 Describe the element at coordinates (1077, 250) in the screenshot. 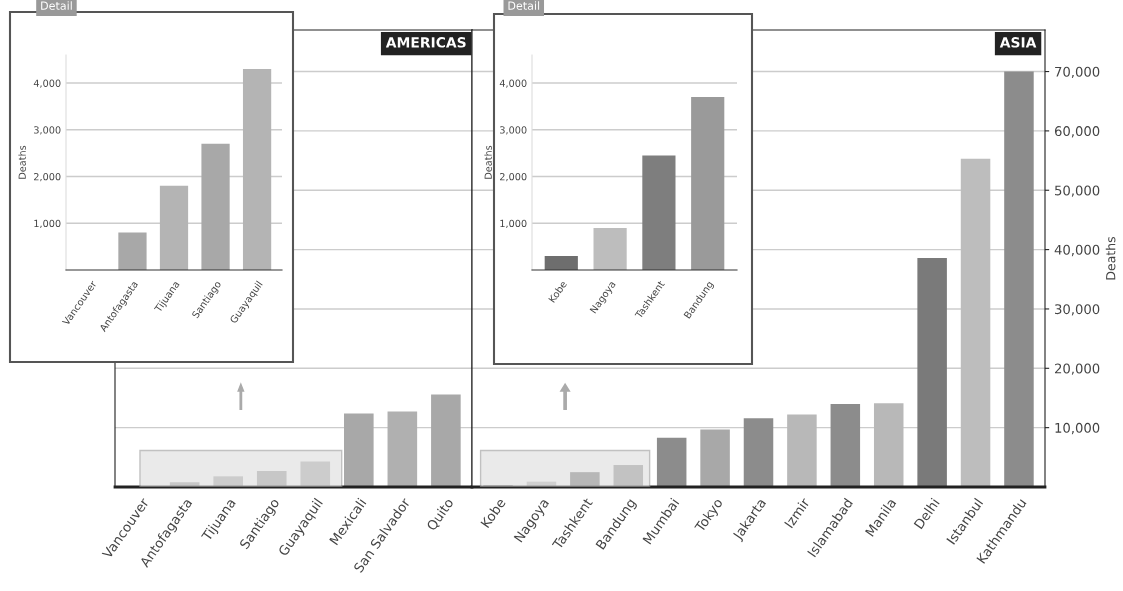

I see `y-tick-label: 40,000` at that location.